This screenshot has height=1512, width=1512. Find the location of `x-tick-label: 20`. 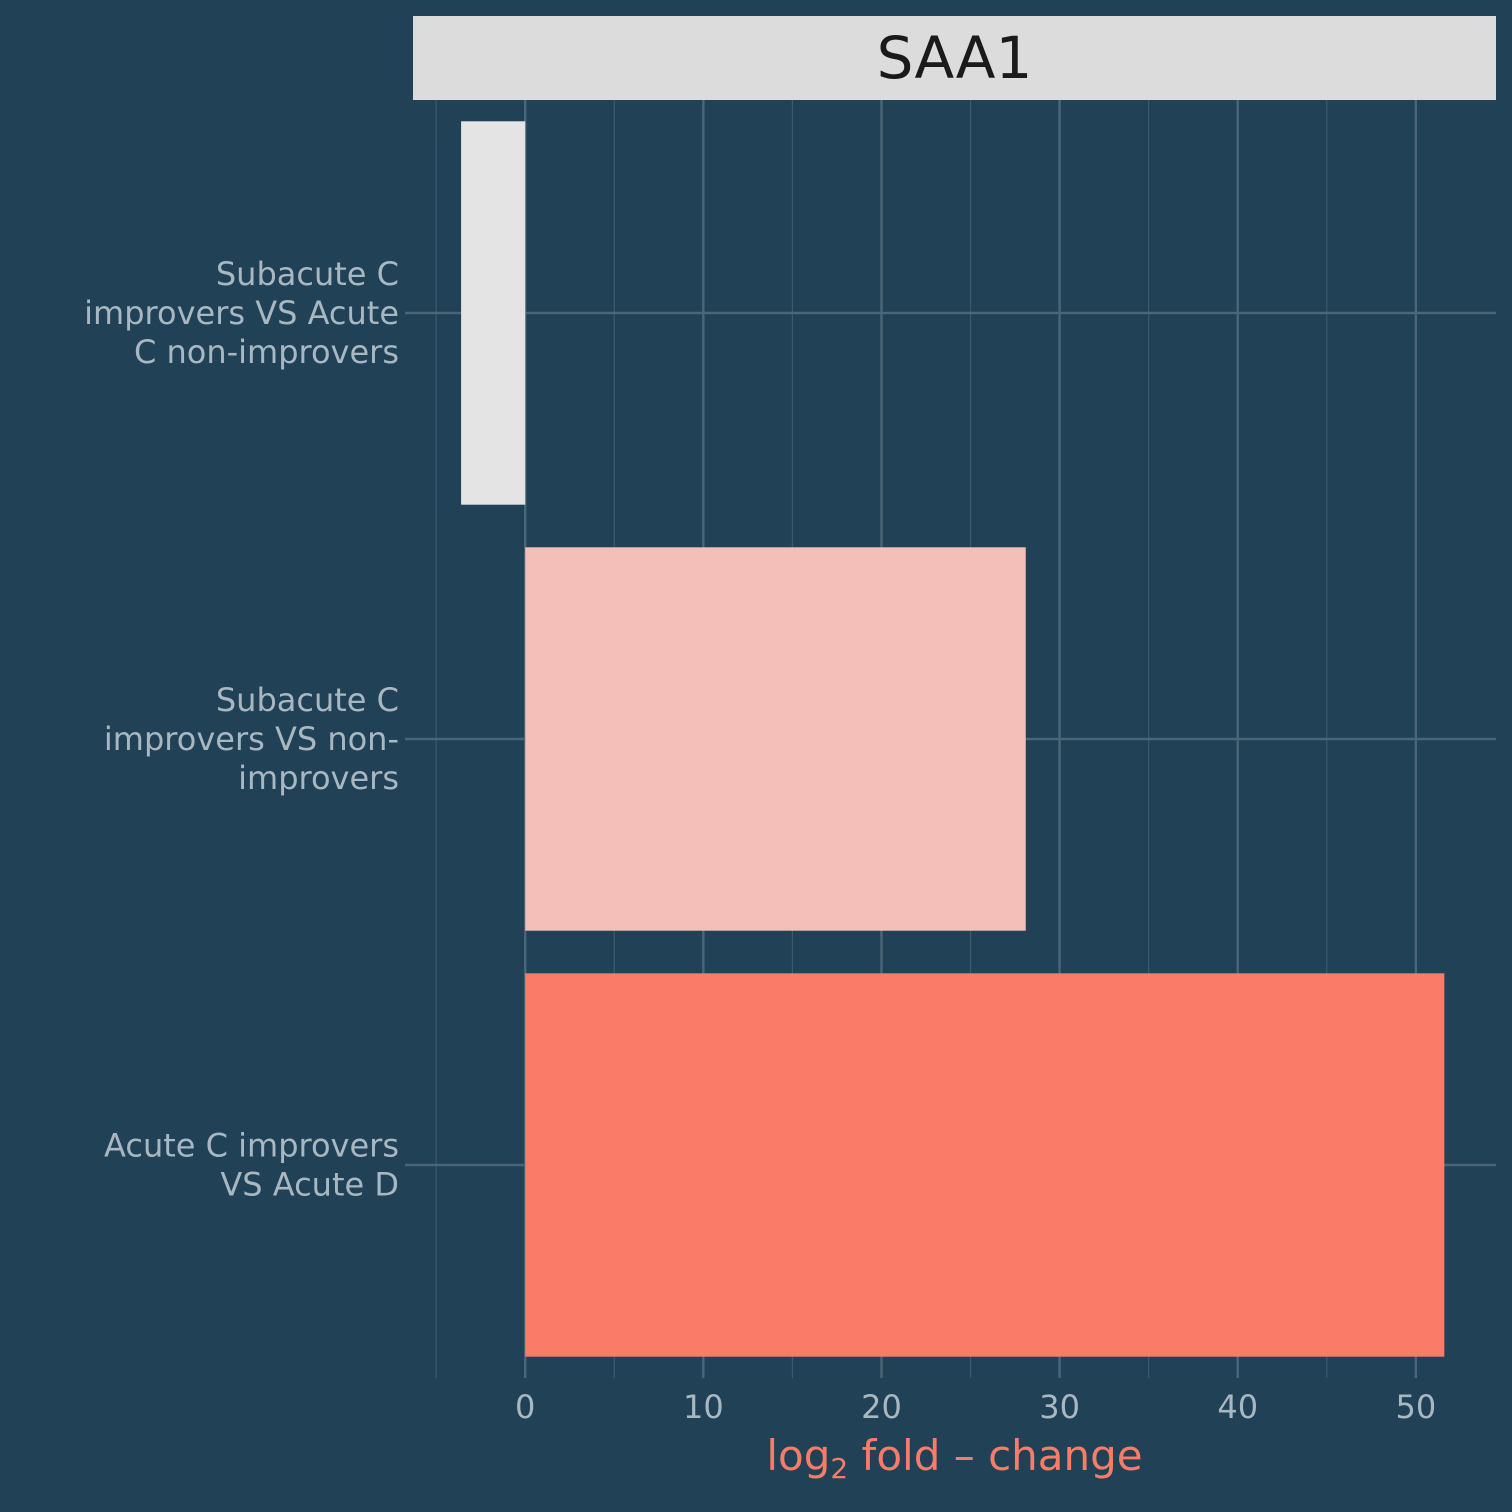

x-tick-label: 20 is located at coordinates (881, 1407).